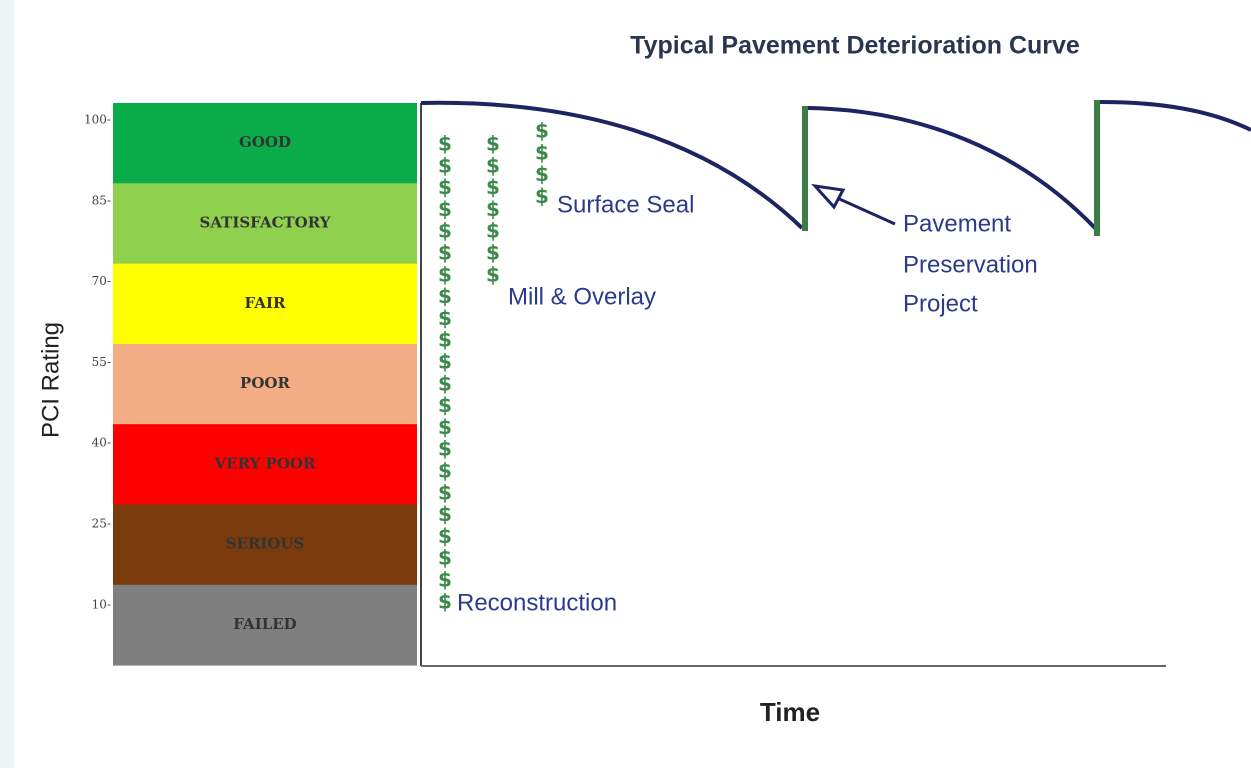 Image resolution: width=1251 pixels, height=772 pixels. What do you see at coordinates (97, 120) in the screenshot?
I see `y-tick-label: 100-` at bounding box center [97, 120].